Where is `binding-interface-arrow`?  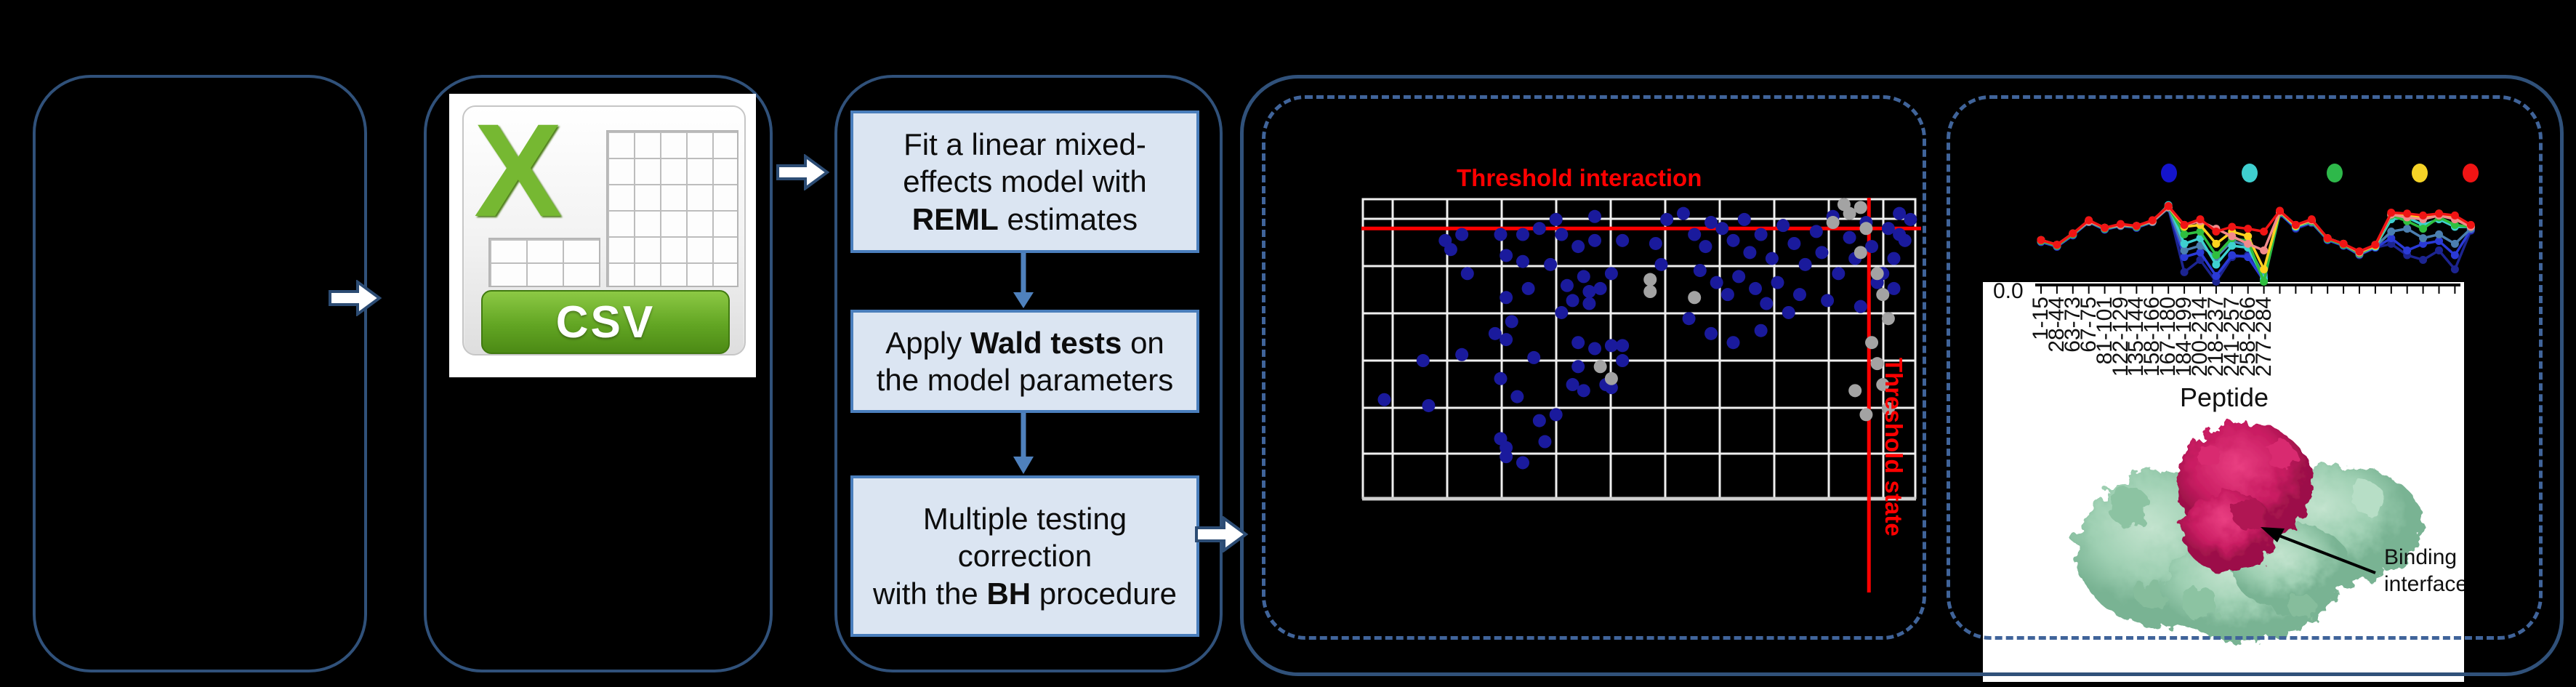
binding-interface-arrow is located at coordinates (2318, 550).